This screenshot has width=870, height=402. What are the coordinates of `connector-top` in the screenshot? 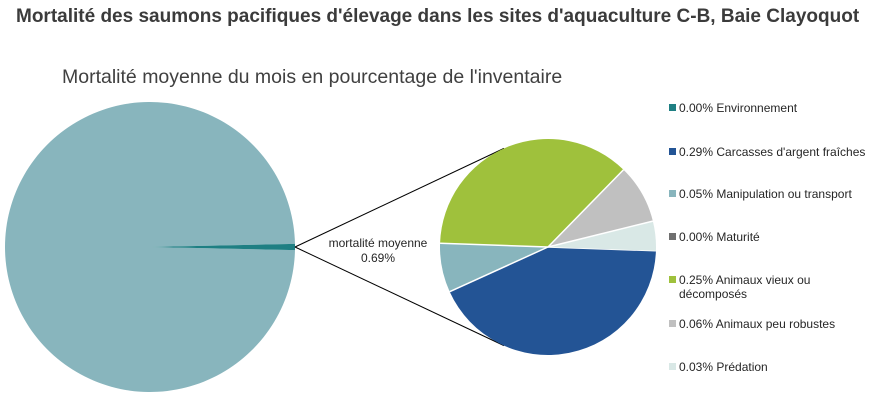 It's located at (399, 197).